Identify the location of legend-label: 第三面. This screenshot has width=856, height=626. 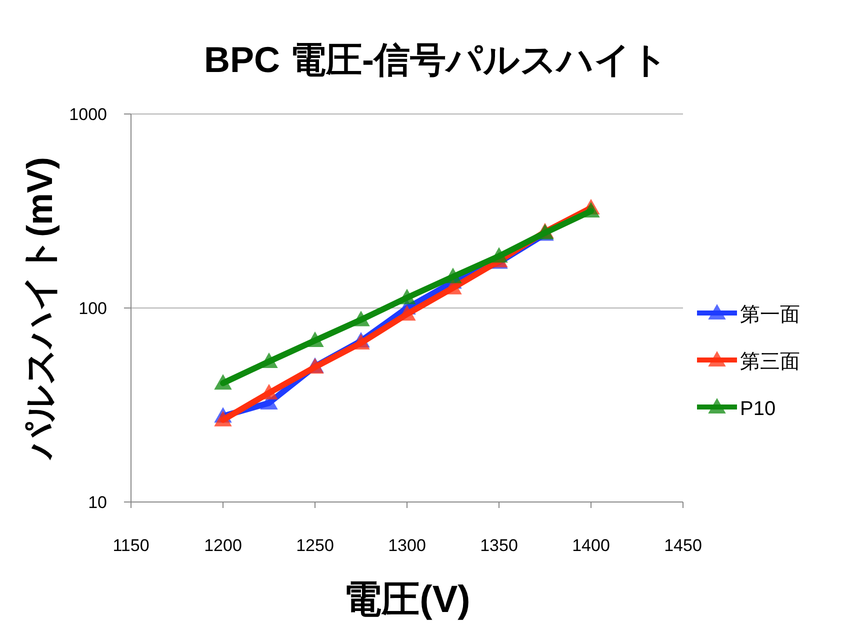
(770, 362).